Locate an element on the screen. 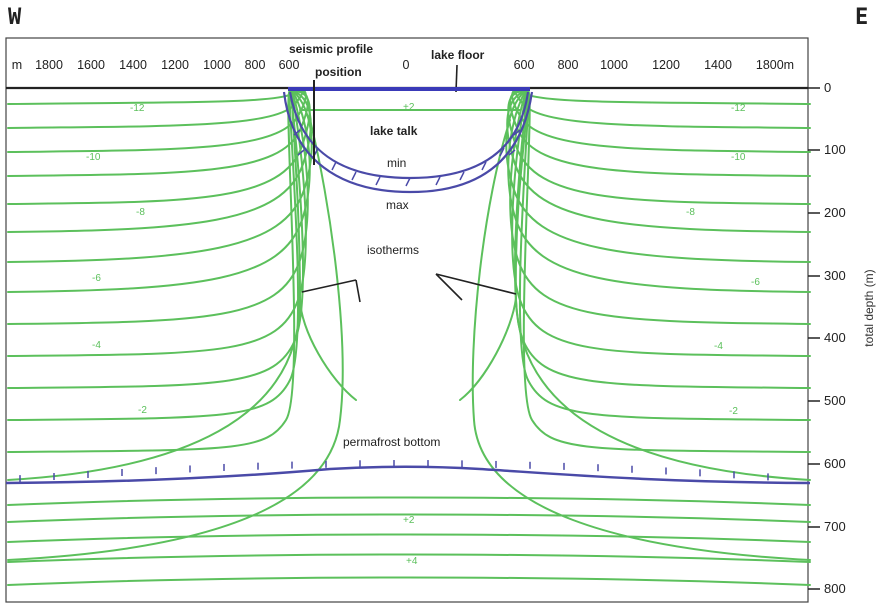  isotherm-label-left: -2 is located at coordinates (142, 410).